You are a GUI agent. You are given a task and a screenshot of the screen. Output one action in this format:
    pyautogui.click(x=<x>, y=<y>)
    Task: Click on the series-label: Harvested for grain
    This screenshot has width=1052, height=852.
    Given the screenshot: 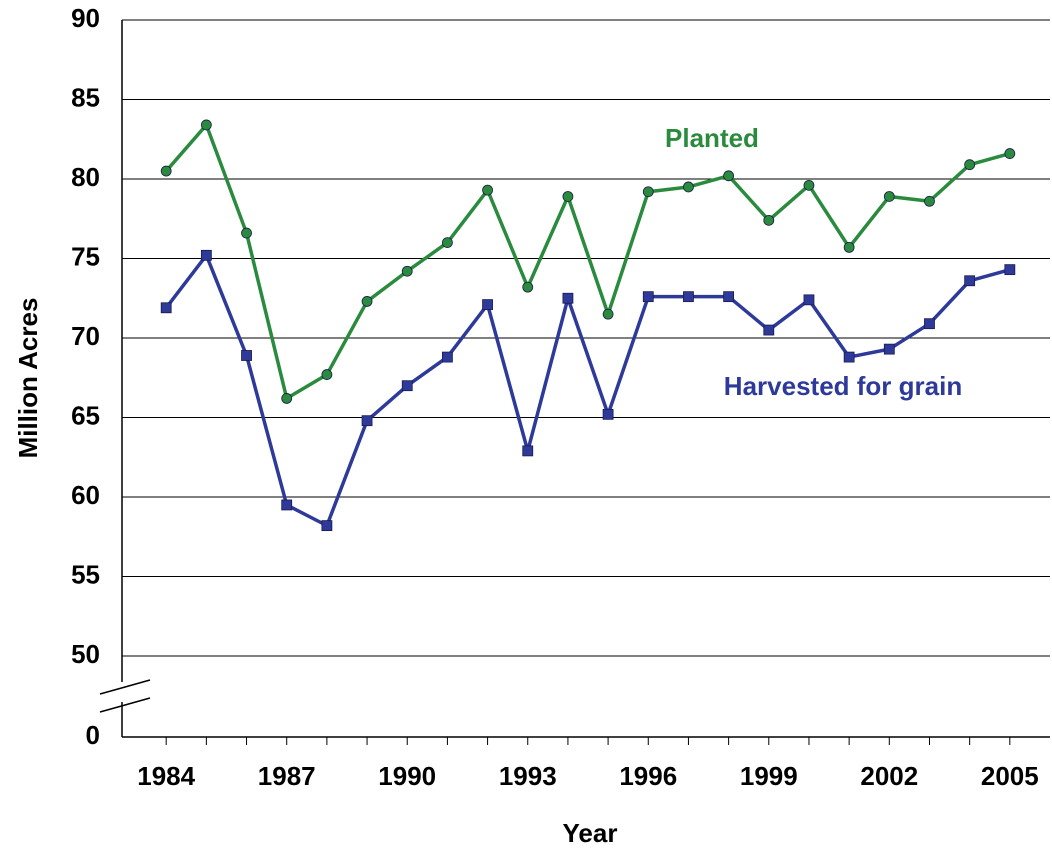 What is the action you would take?
    pyautogui.click(x=843, y=386)
    